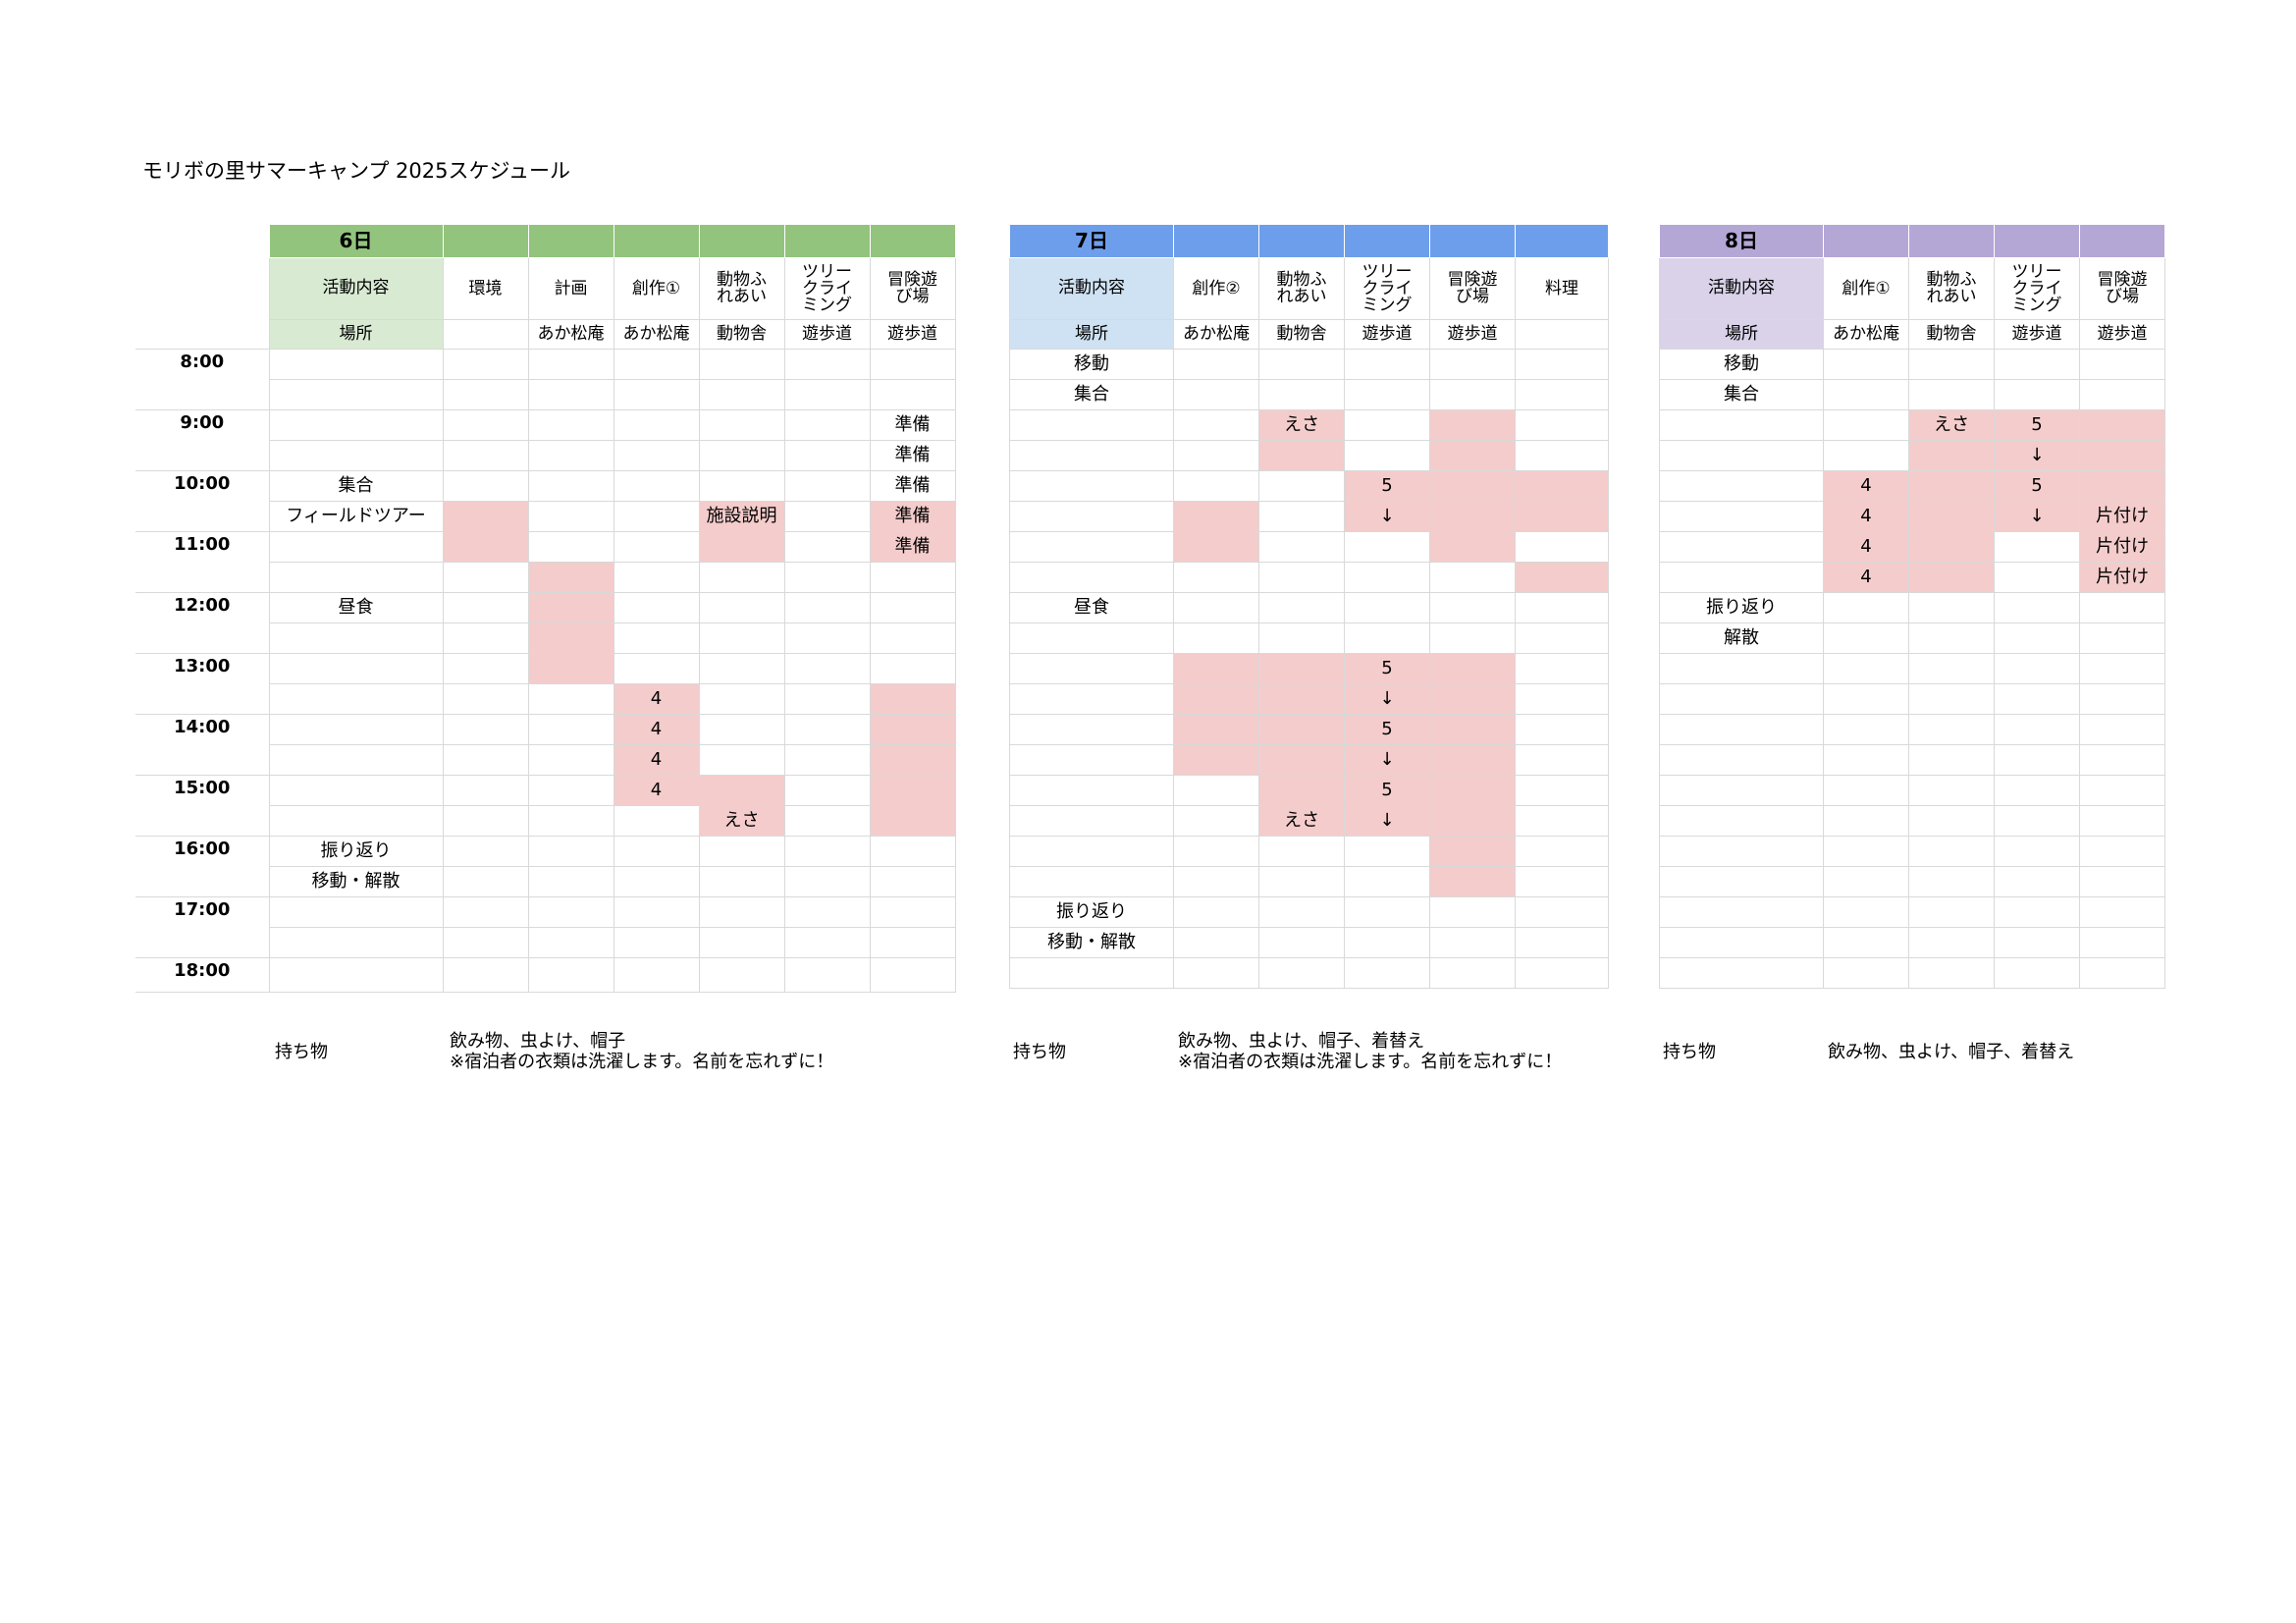 The width and height of the screenshot is (2296, 1623). Describe the element at coordinates (1951, 334) in the screenshot. I see `place-cell: 動物舎` at that location.